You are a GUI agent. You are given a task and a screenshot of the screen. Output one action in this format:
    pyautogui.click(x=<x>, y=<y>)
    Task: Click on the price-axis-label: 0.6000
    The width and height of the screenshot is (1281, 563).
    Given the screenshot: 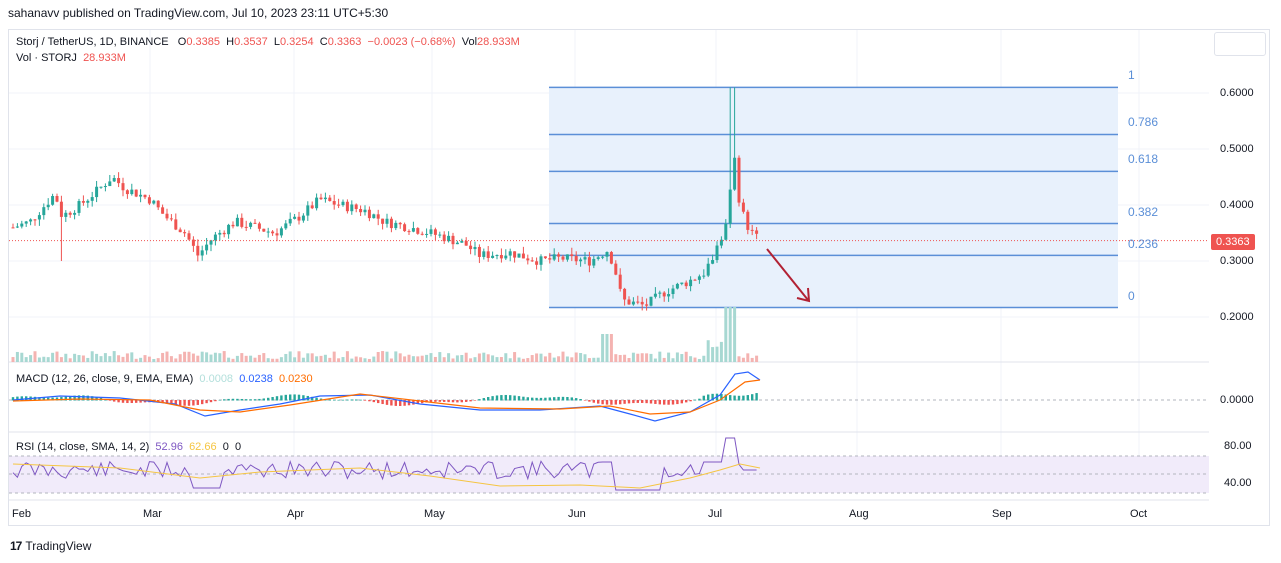 What is the action you would take?
    pyautogui.click(x=1237, y=93)
    